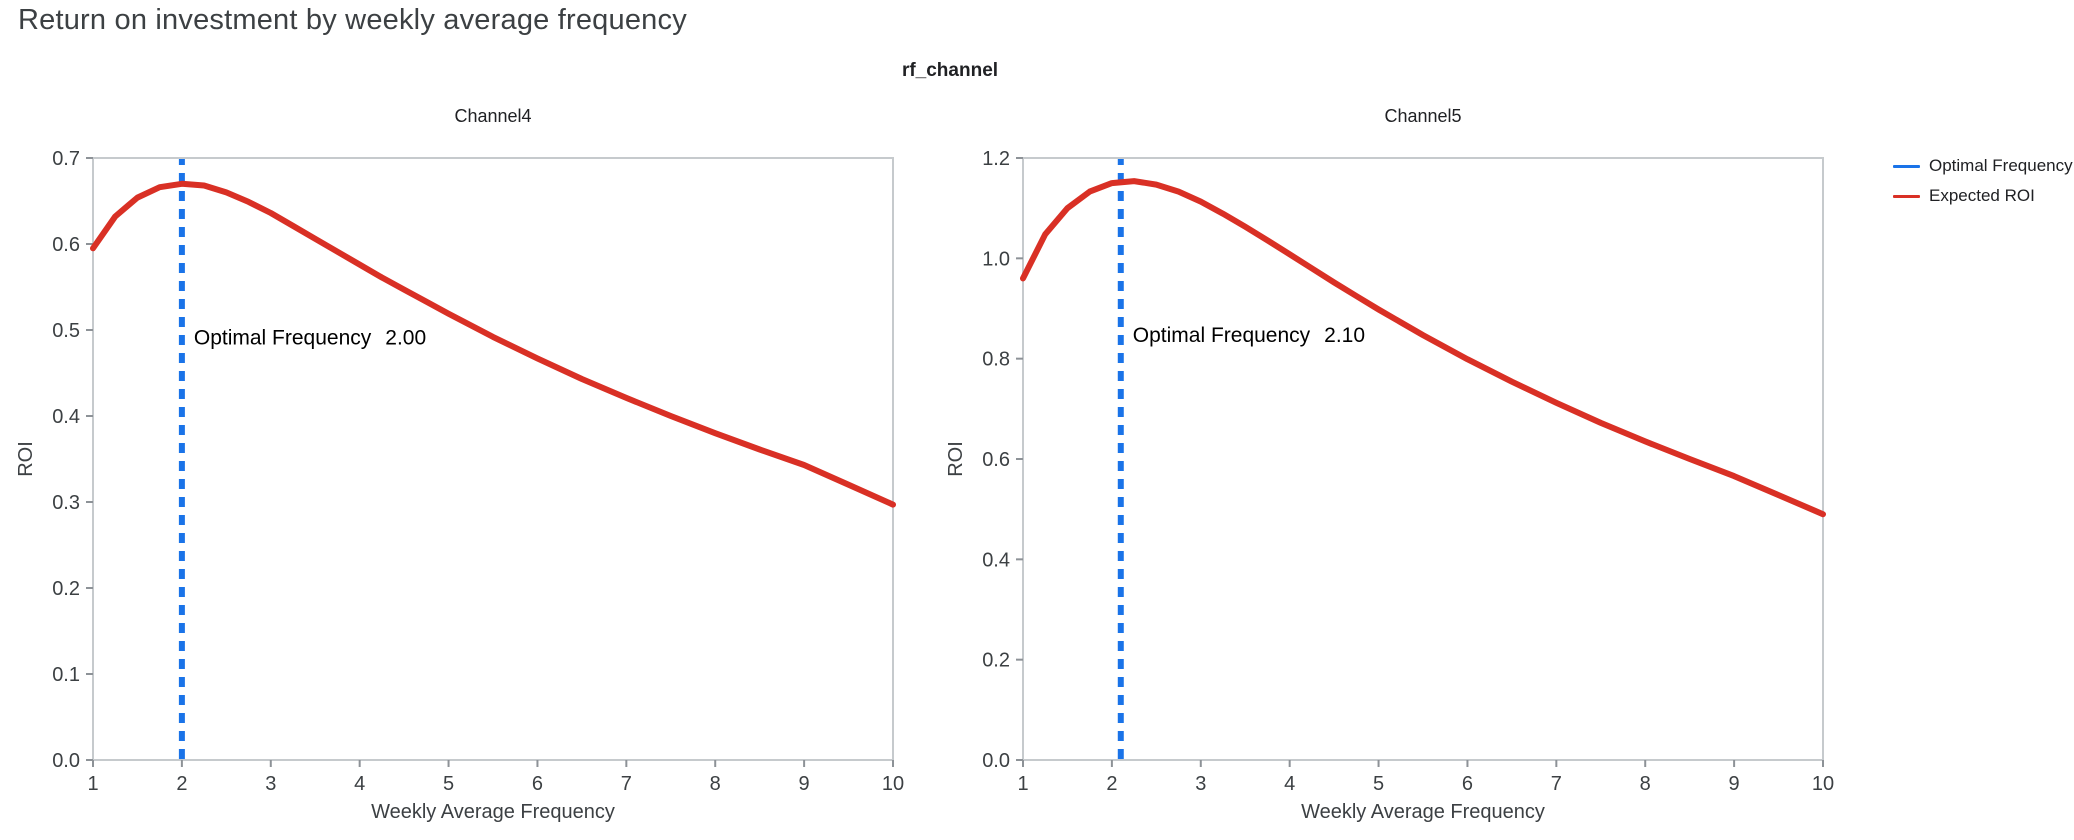 The image size is (2074, 840). I want to click on y-tick-label: 0.7, so click(66, 159).